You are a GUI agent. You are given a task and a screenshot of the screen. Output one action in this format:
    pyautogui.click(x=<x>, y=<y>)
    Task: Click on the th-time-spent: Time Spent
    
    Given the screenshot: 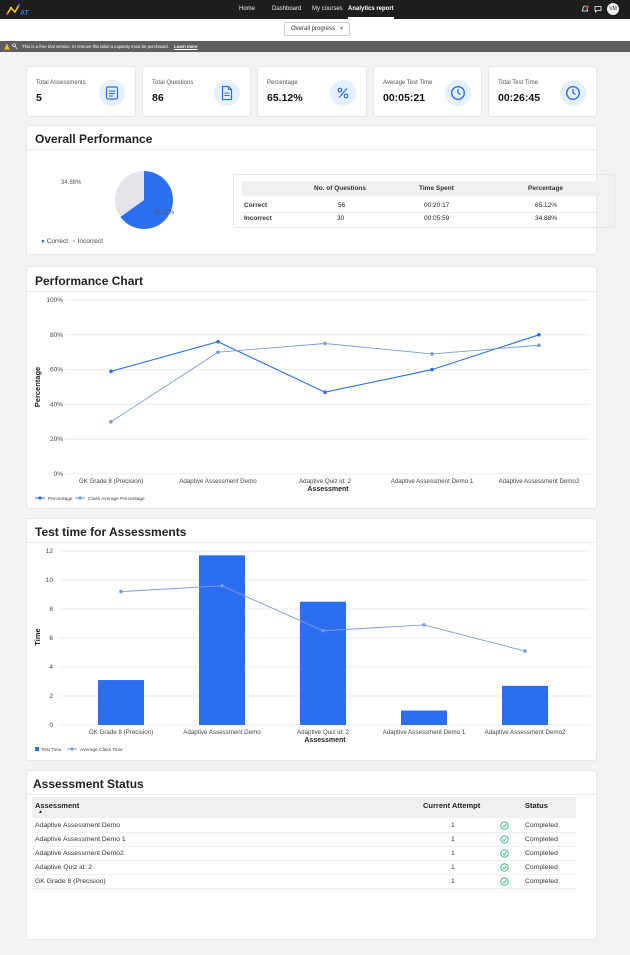 What is the action you would take?
    pyautogui.click(x=436, y=188)
    